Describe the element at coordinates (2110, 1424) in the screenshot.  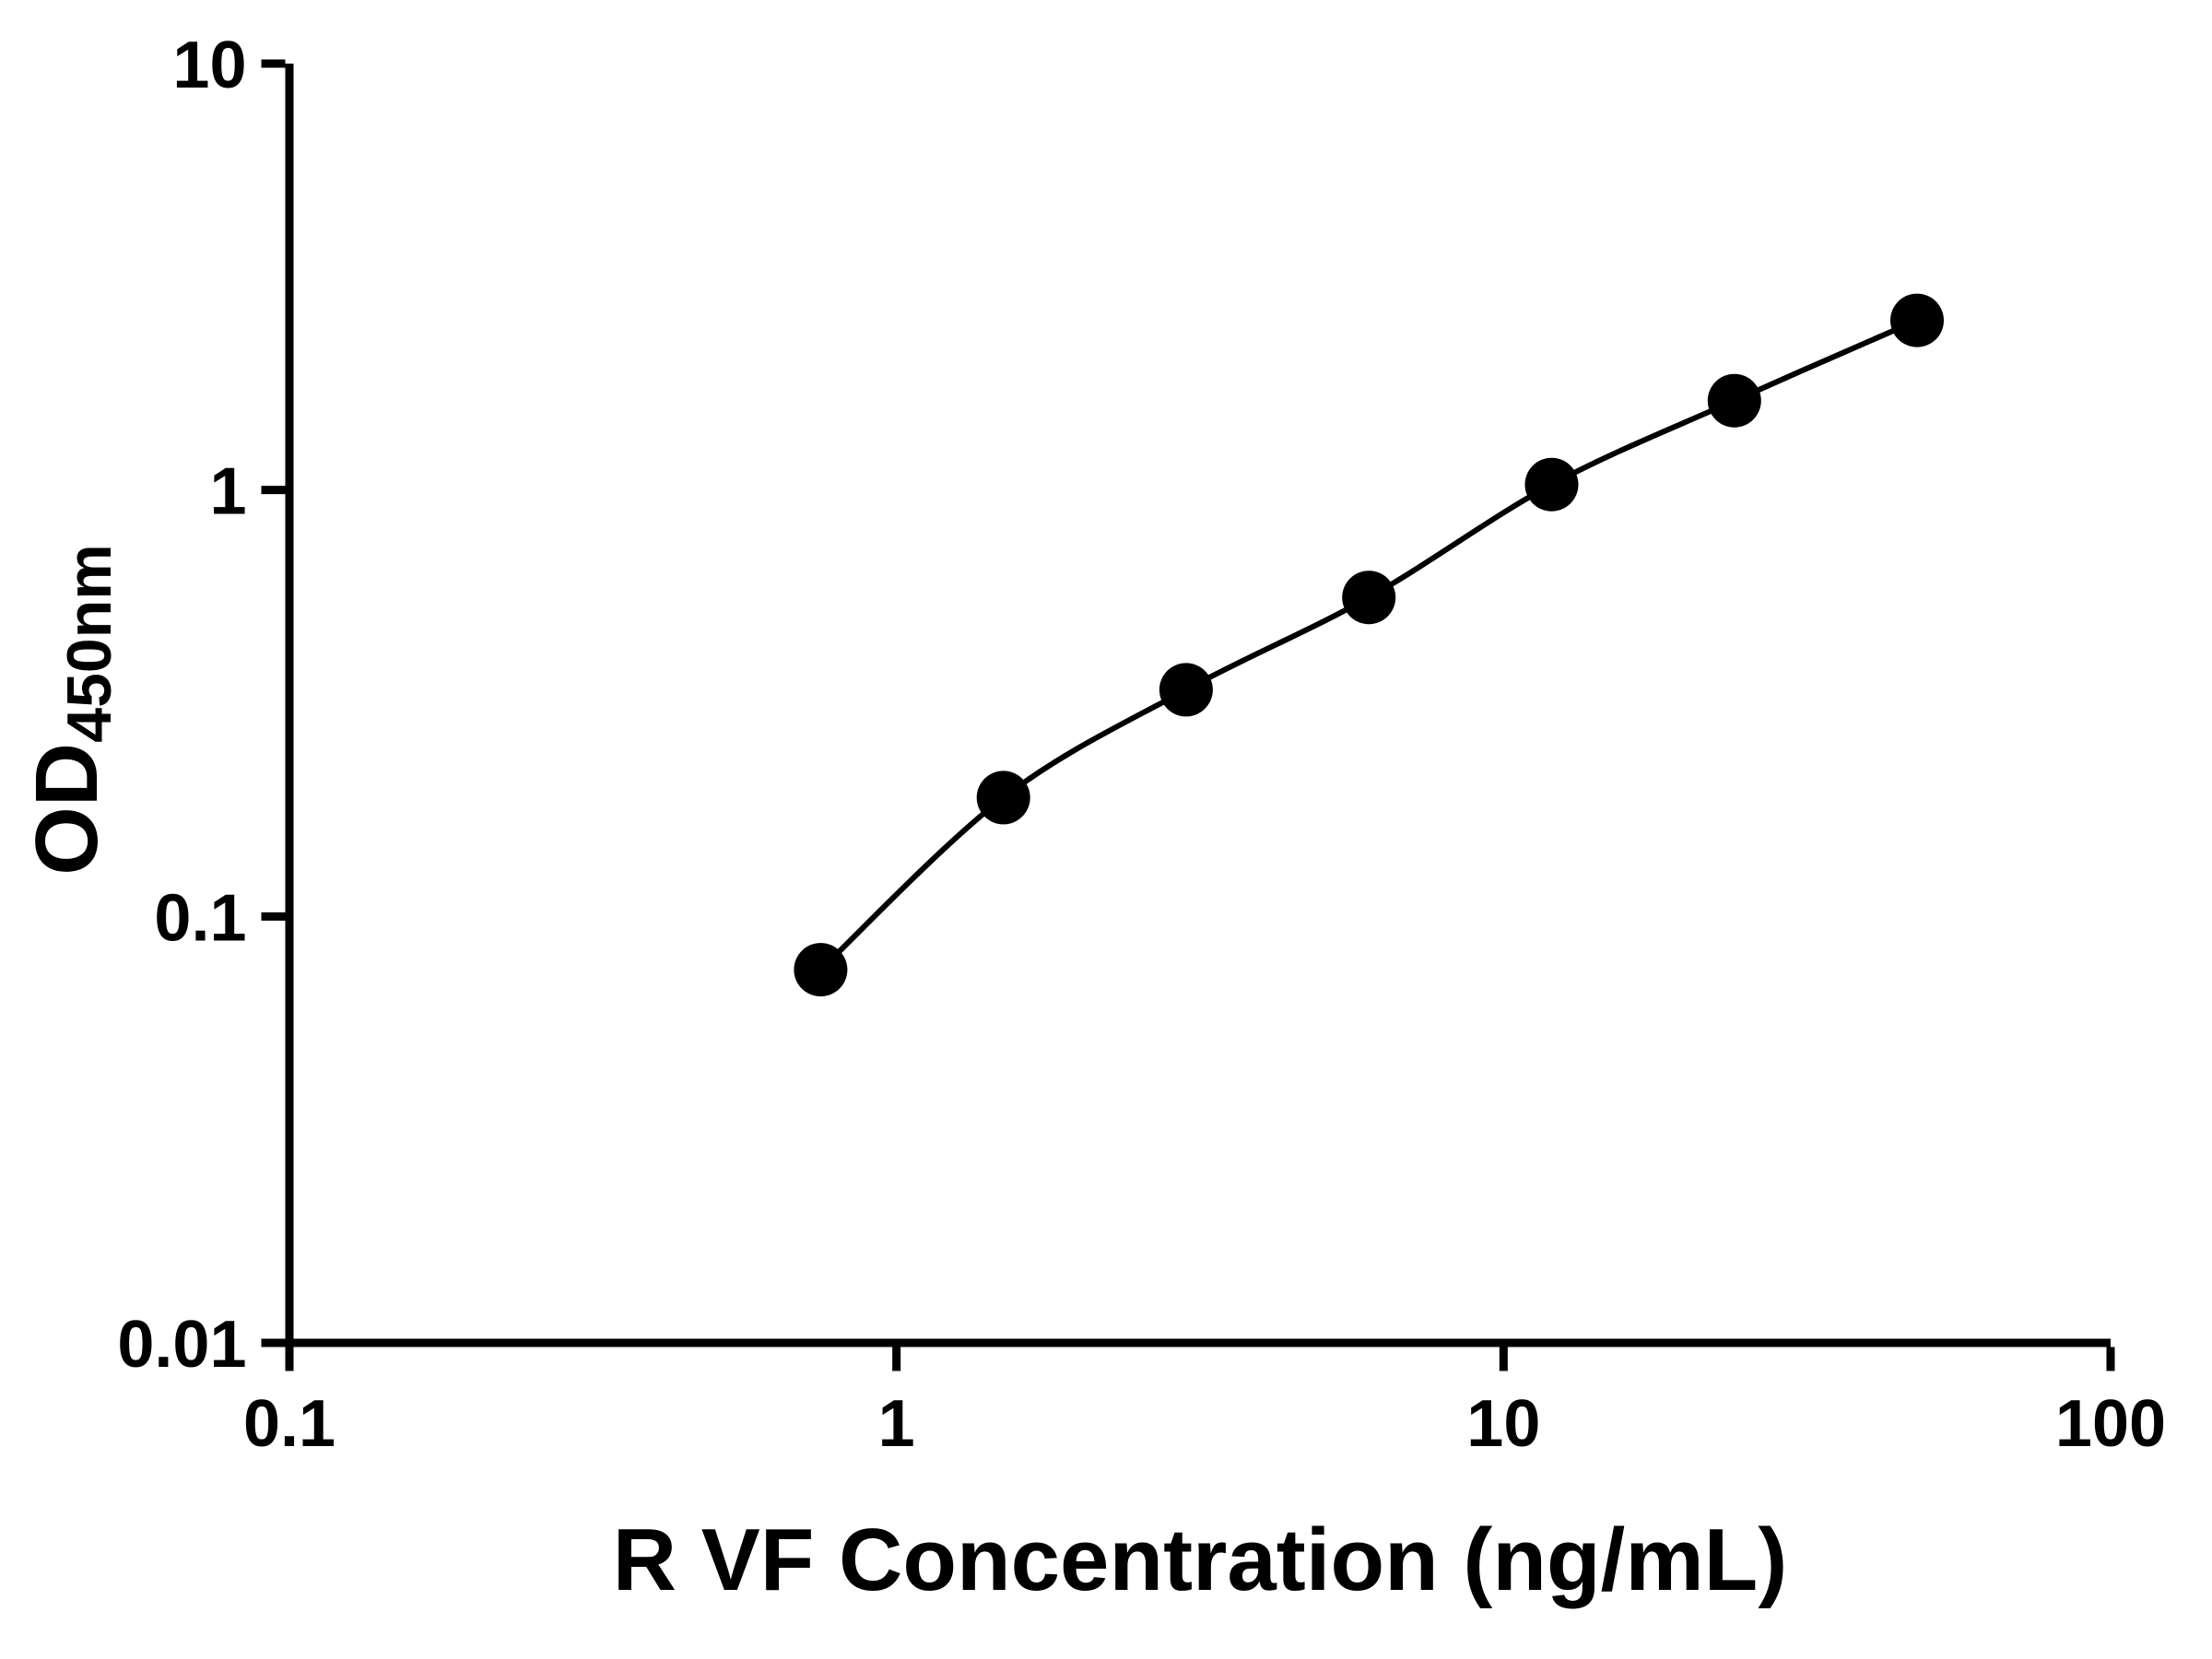
I see `x-tick-label: 100` at that location.